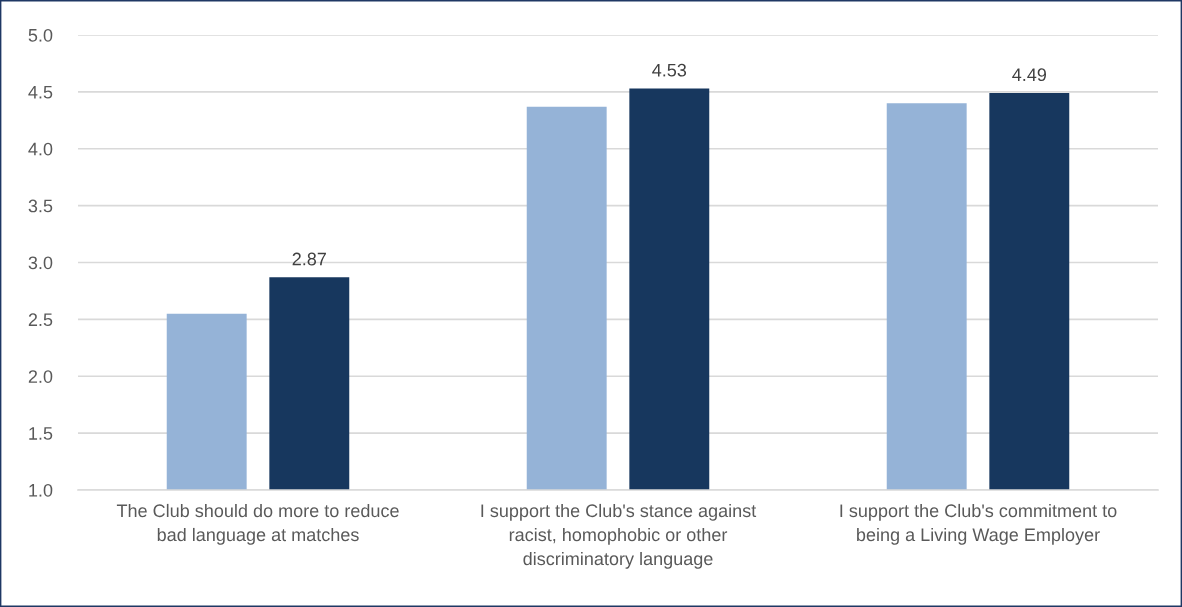 Image resolution: width=1182 pixels, height=607 pixels. Describe the element at coordinates (40, 320) in the screenshot. I see `y-tick-label: 2.5` at that location.